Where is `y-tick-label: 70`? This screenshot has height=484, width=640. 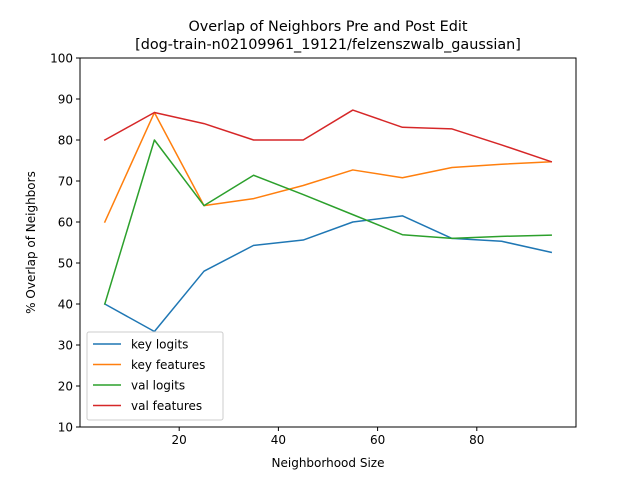
y-tick-label: 70 is located at coordinates (65, 182).